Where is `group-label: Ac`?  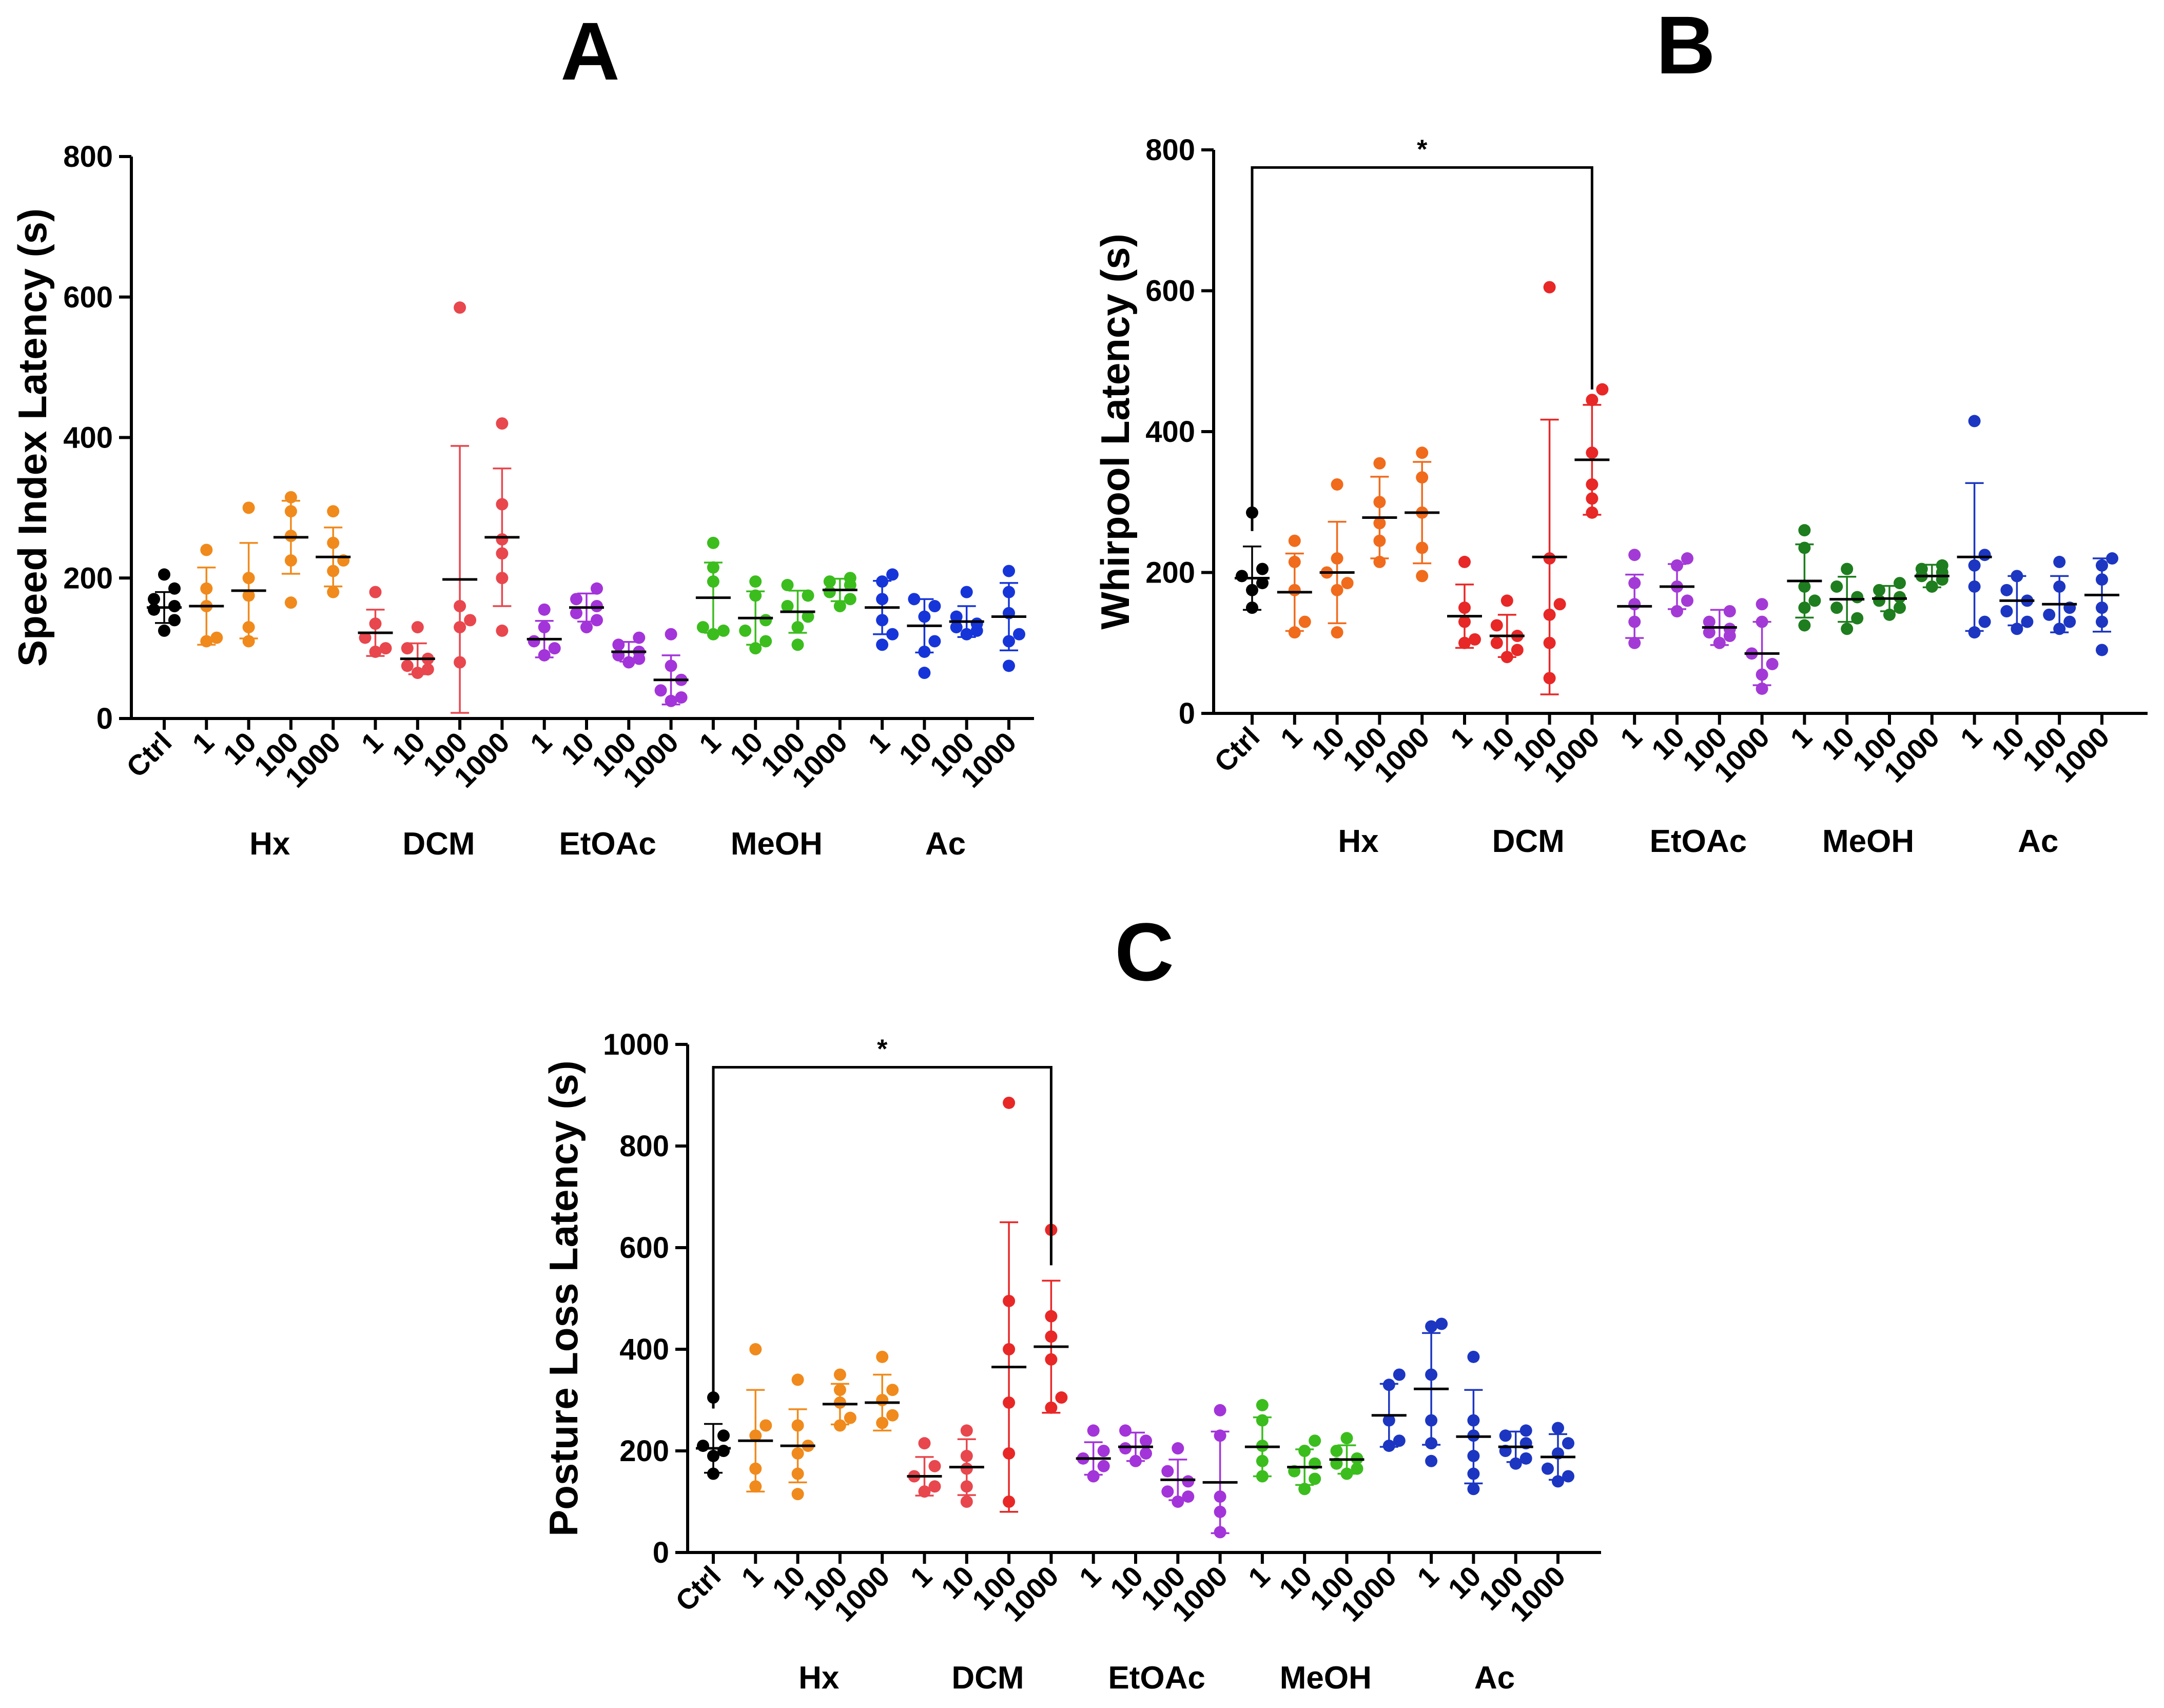 group-label: Ac is located at coordinates (945, 844).